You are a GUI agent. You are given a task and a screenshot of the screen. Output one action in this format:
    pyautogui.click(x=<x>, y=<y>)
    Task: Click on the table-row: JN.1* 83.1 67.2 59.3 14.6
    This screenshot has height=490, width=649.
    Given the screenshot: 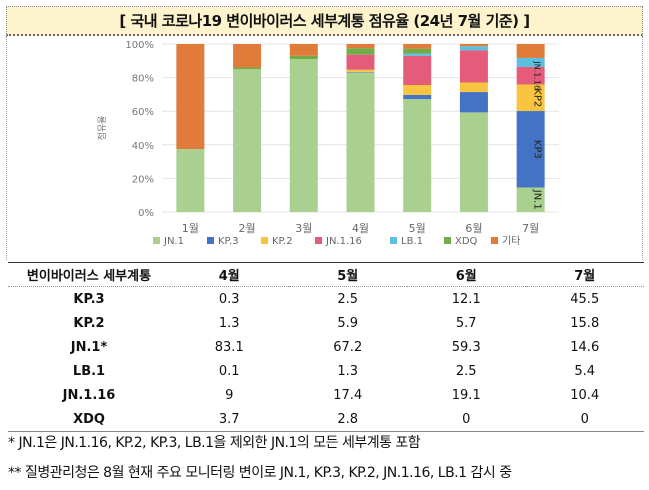 What is the action you would take?
    pyautogui.click(x=326, y=347)
    